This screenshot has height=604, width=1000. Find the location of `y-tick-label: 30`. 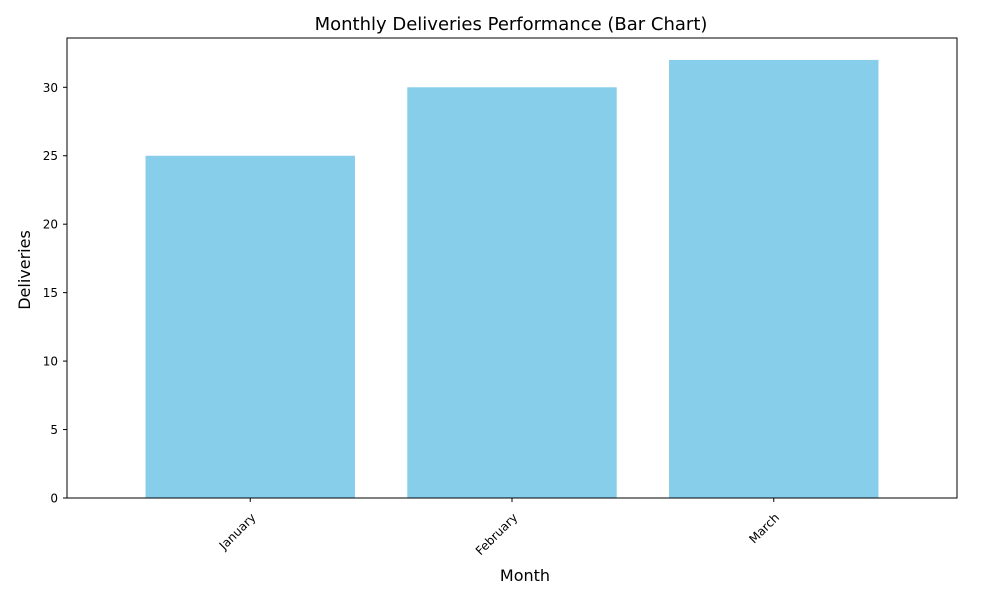

y-tick-label: 30 is located at coordinates (50, 88).